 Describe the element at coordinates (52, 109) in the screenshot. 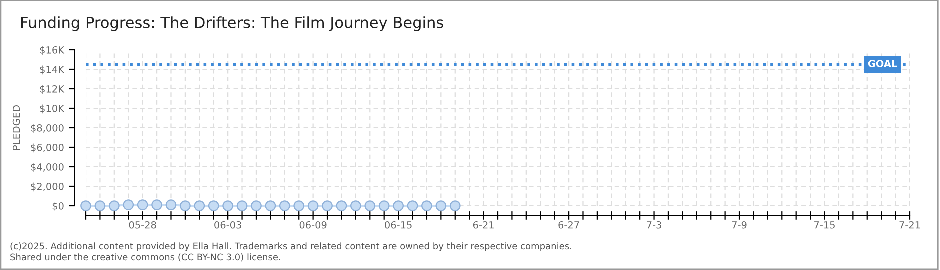

I see `y-tick-label: $10K` at that location.